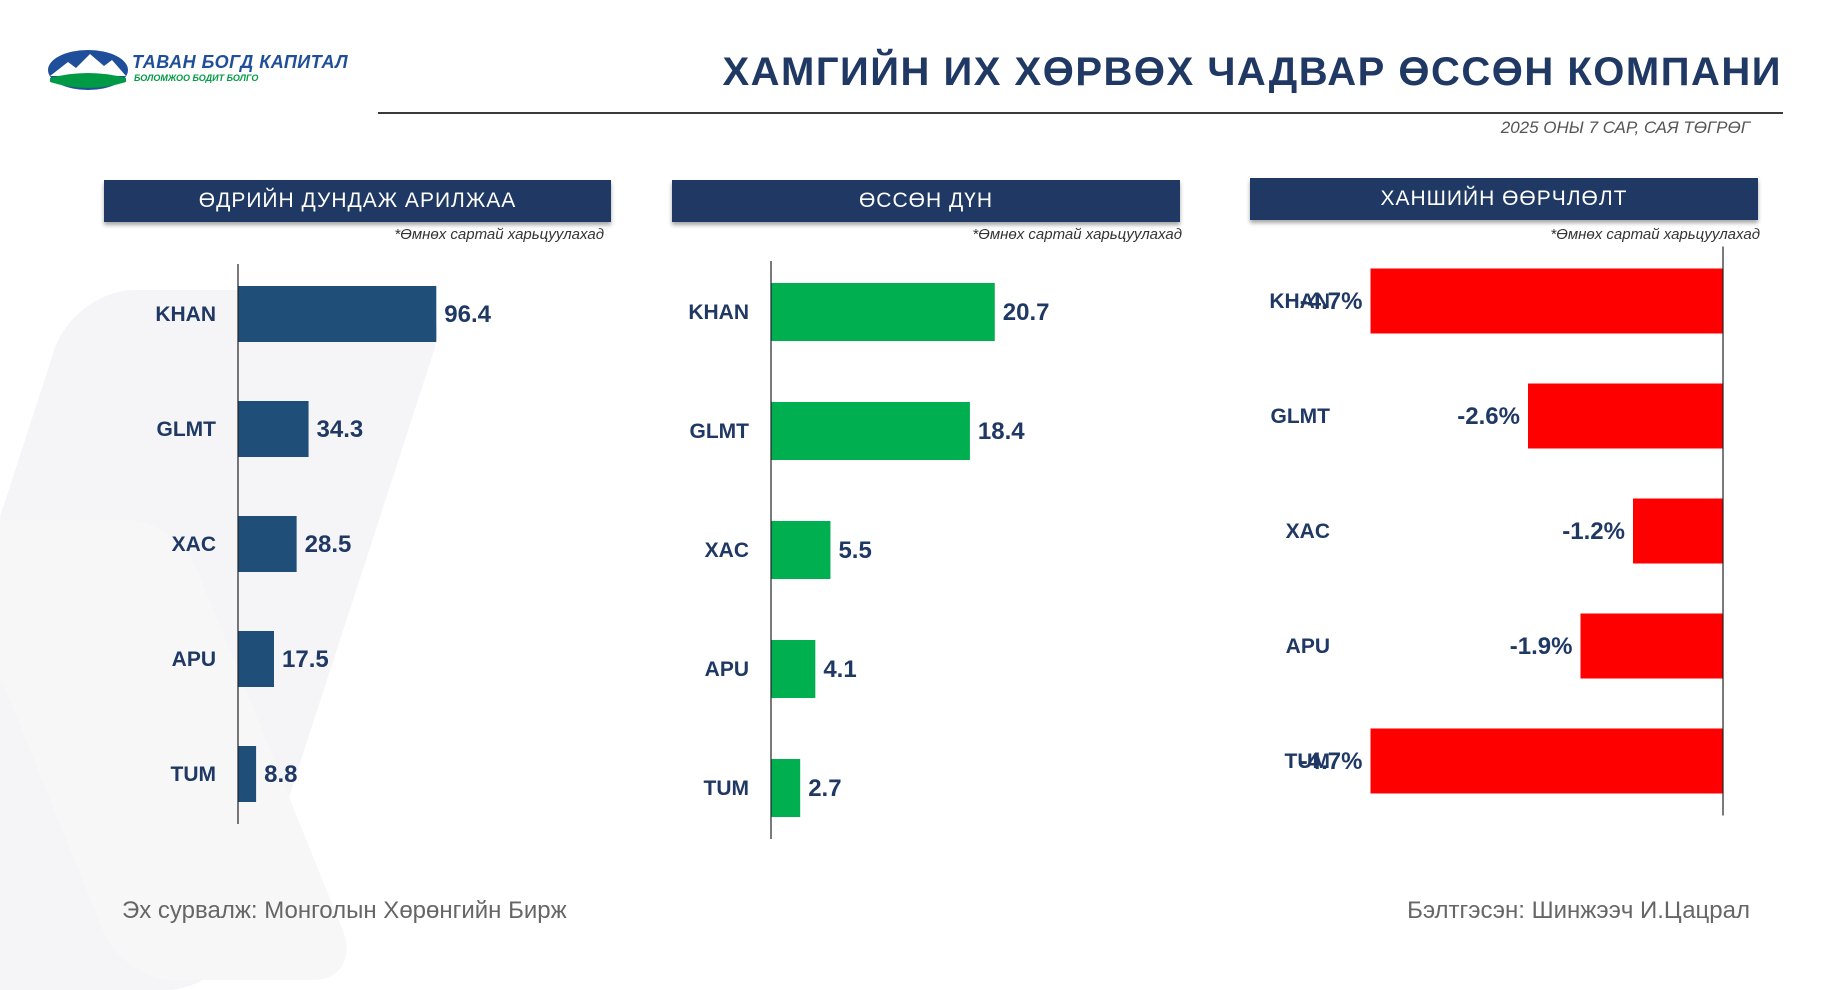 Image resolution: width=1822 pixels, height=990 pixels. I want to click on data-label-xac: 5.5, so click(854, 550).